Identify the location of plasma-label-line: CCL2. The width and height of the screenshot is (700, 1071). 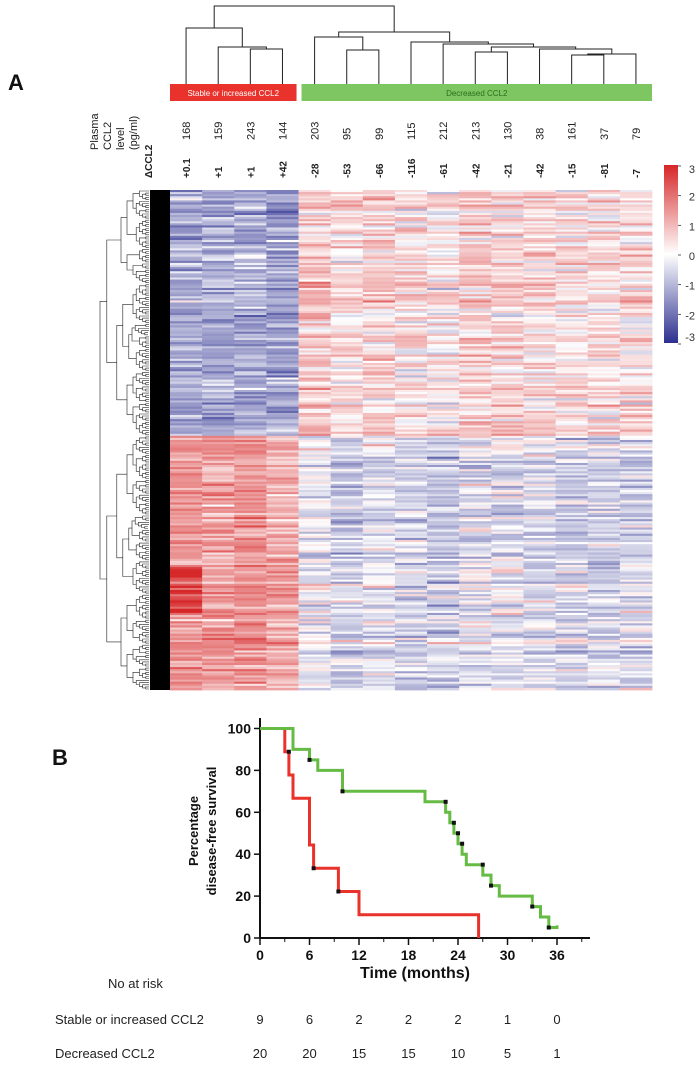
(108, 136).